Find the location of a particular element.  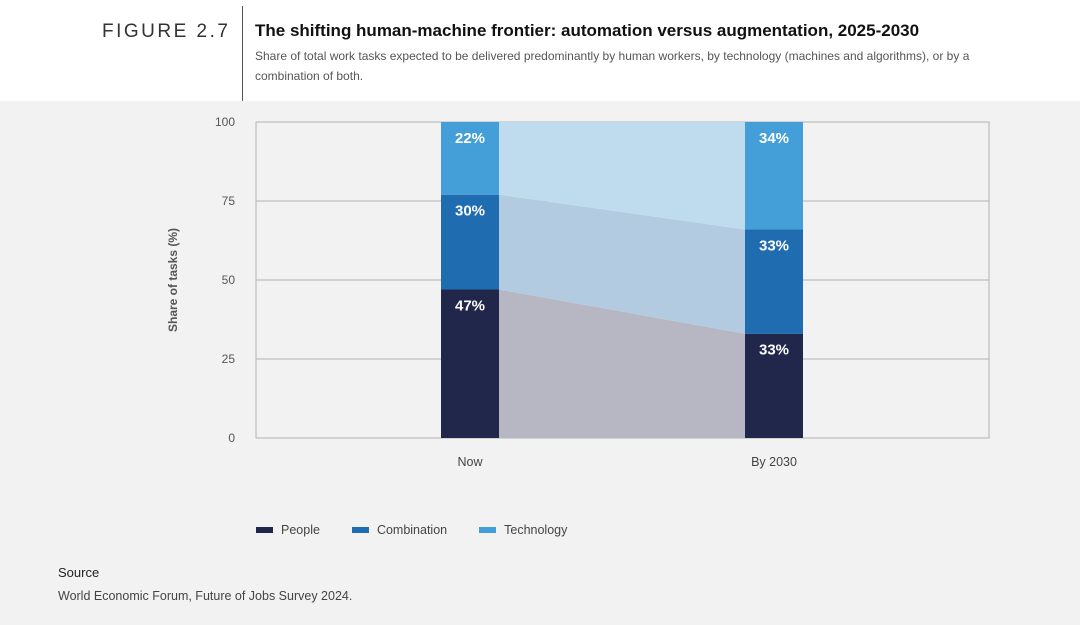

connector-band-people is located at coordinates (622, 363).